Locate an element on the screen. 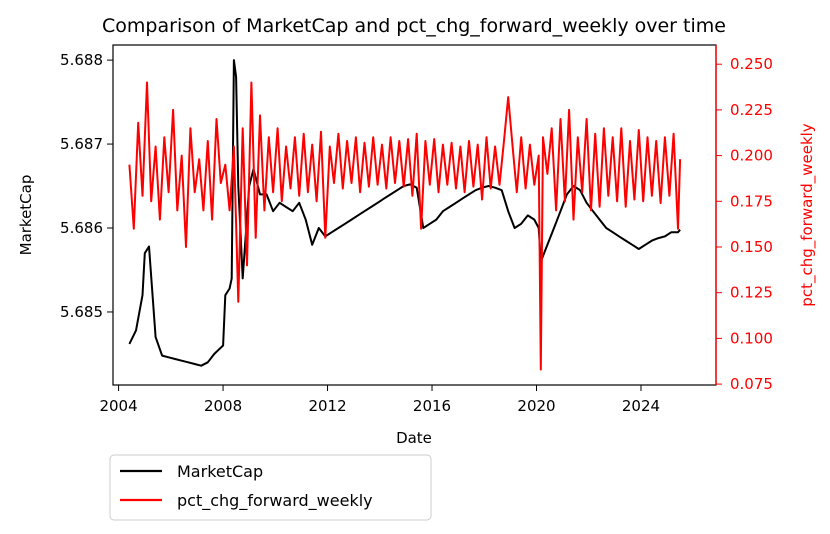 Image resolution: width=830 pixels, height=534 pixels. x-axis-label: Date is located at coordinates (414, 438).